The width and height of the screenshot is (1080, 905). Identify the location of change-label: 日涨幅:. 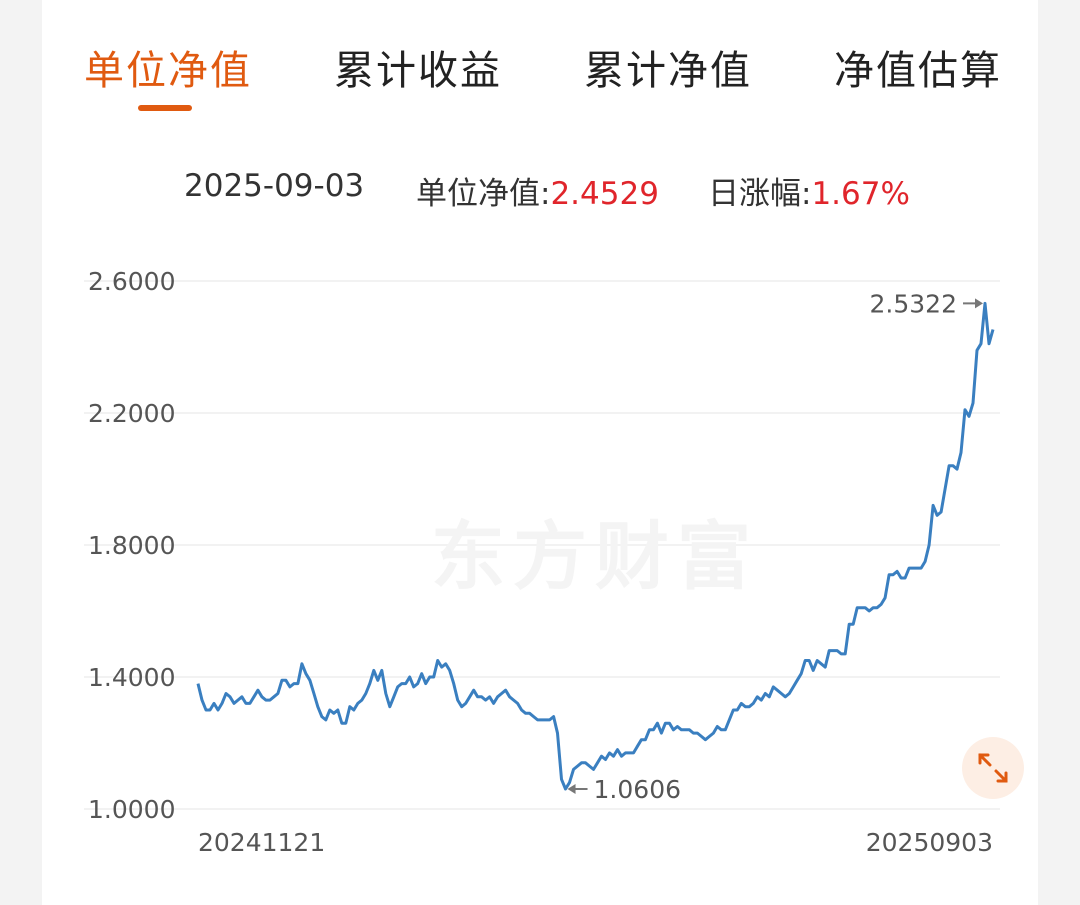
(760, 194).